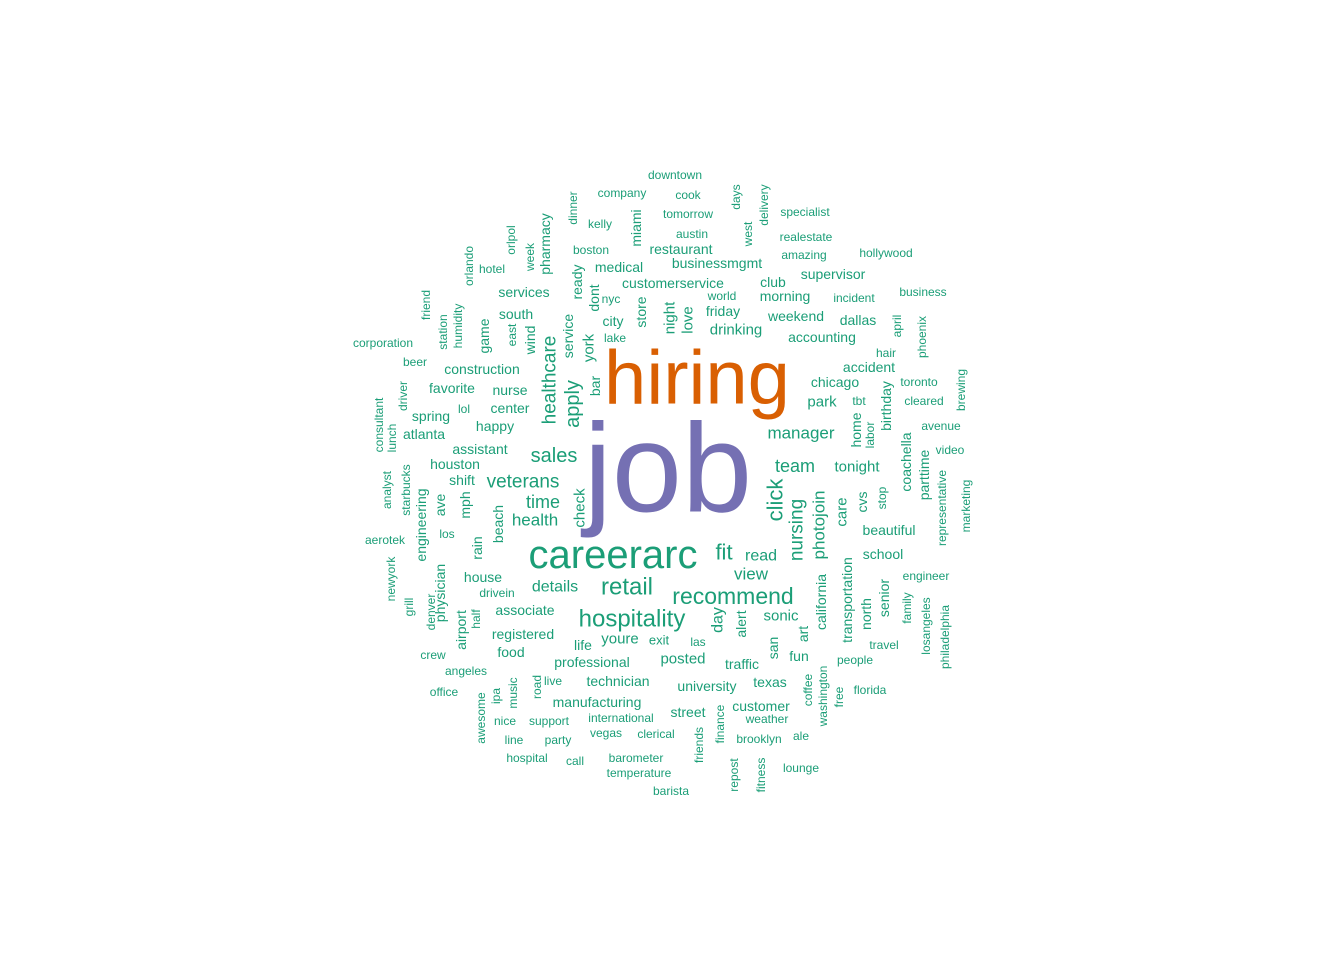 The height and width of the screenshot is (960, 1344). Describe the element at coordinates (516, 314) in the screenshot. I see `word-south: south` at that location.